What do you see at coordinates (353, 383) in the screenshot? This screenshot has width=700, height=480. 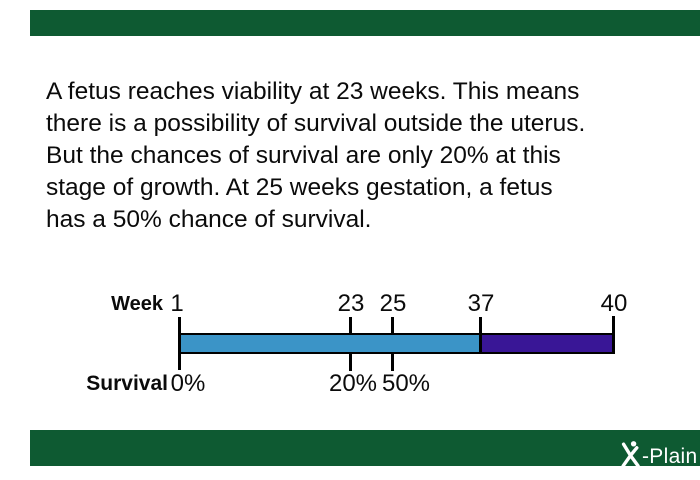 I see `survival-label-20: 20%` at bounding box center [353, 383].